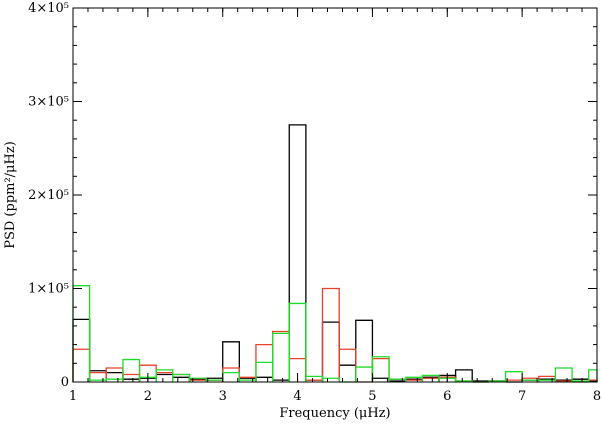 Image resolution: width=602 pixels, height=424 pixels. I want to click on x-axis-label: Frequency (μHz), so click(334, 413).